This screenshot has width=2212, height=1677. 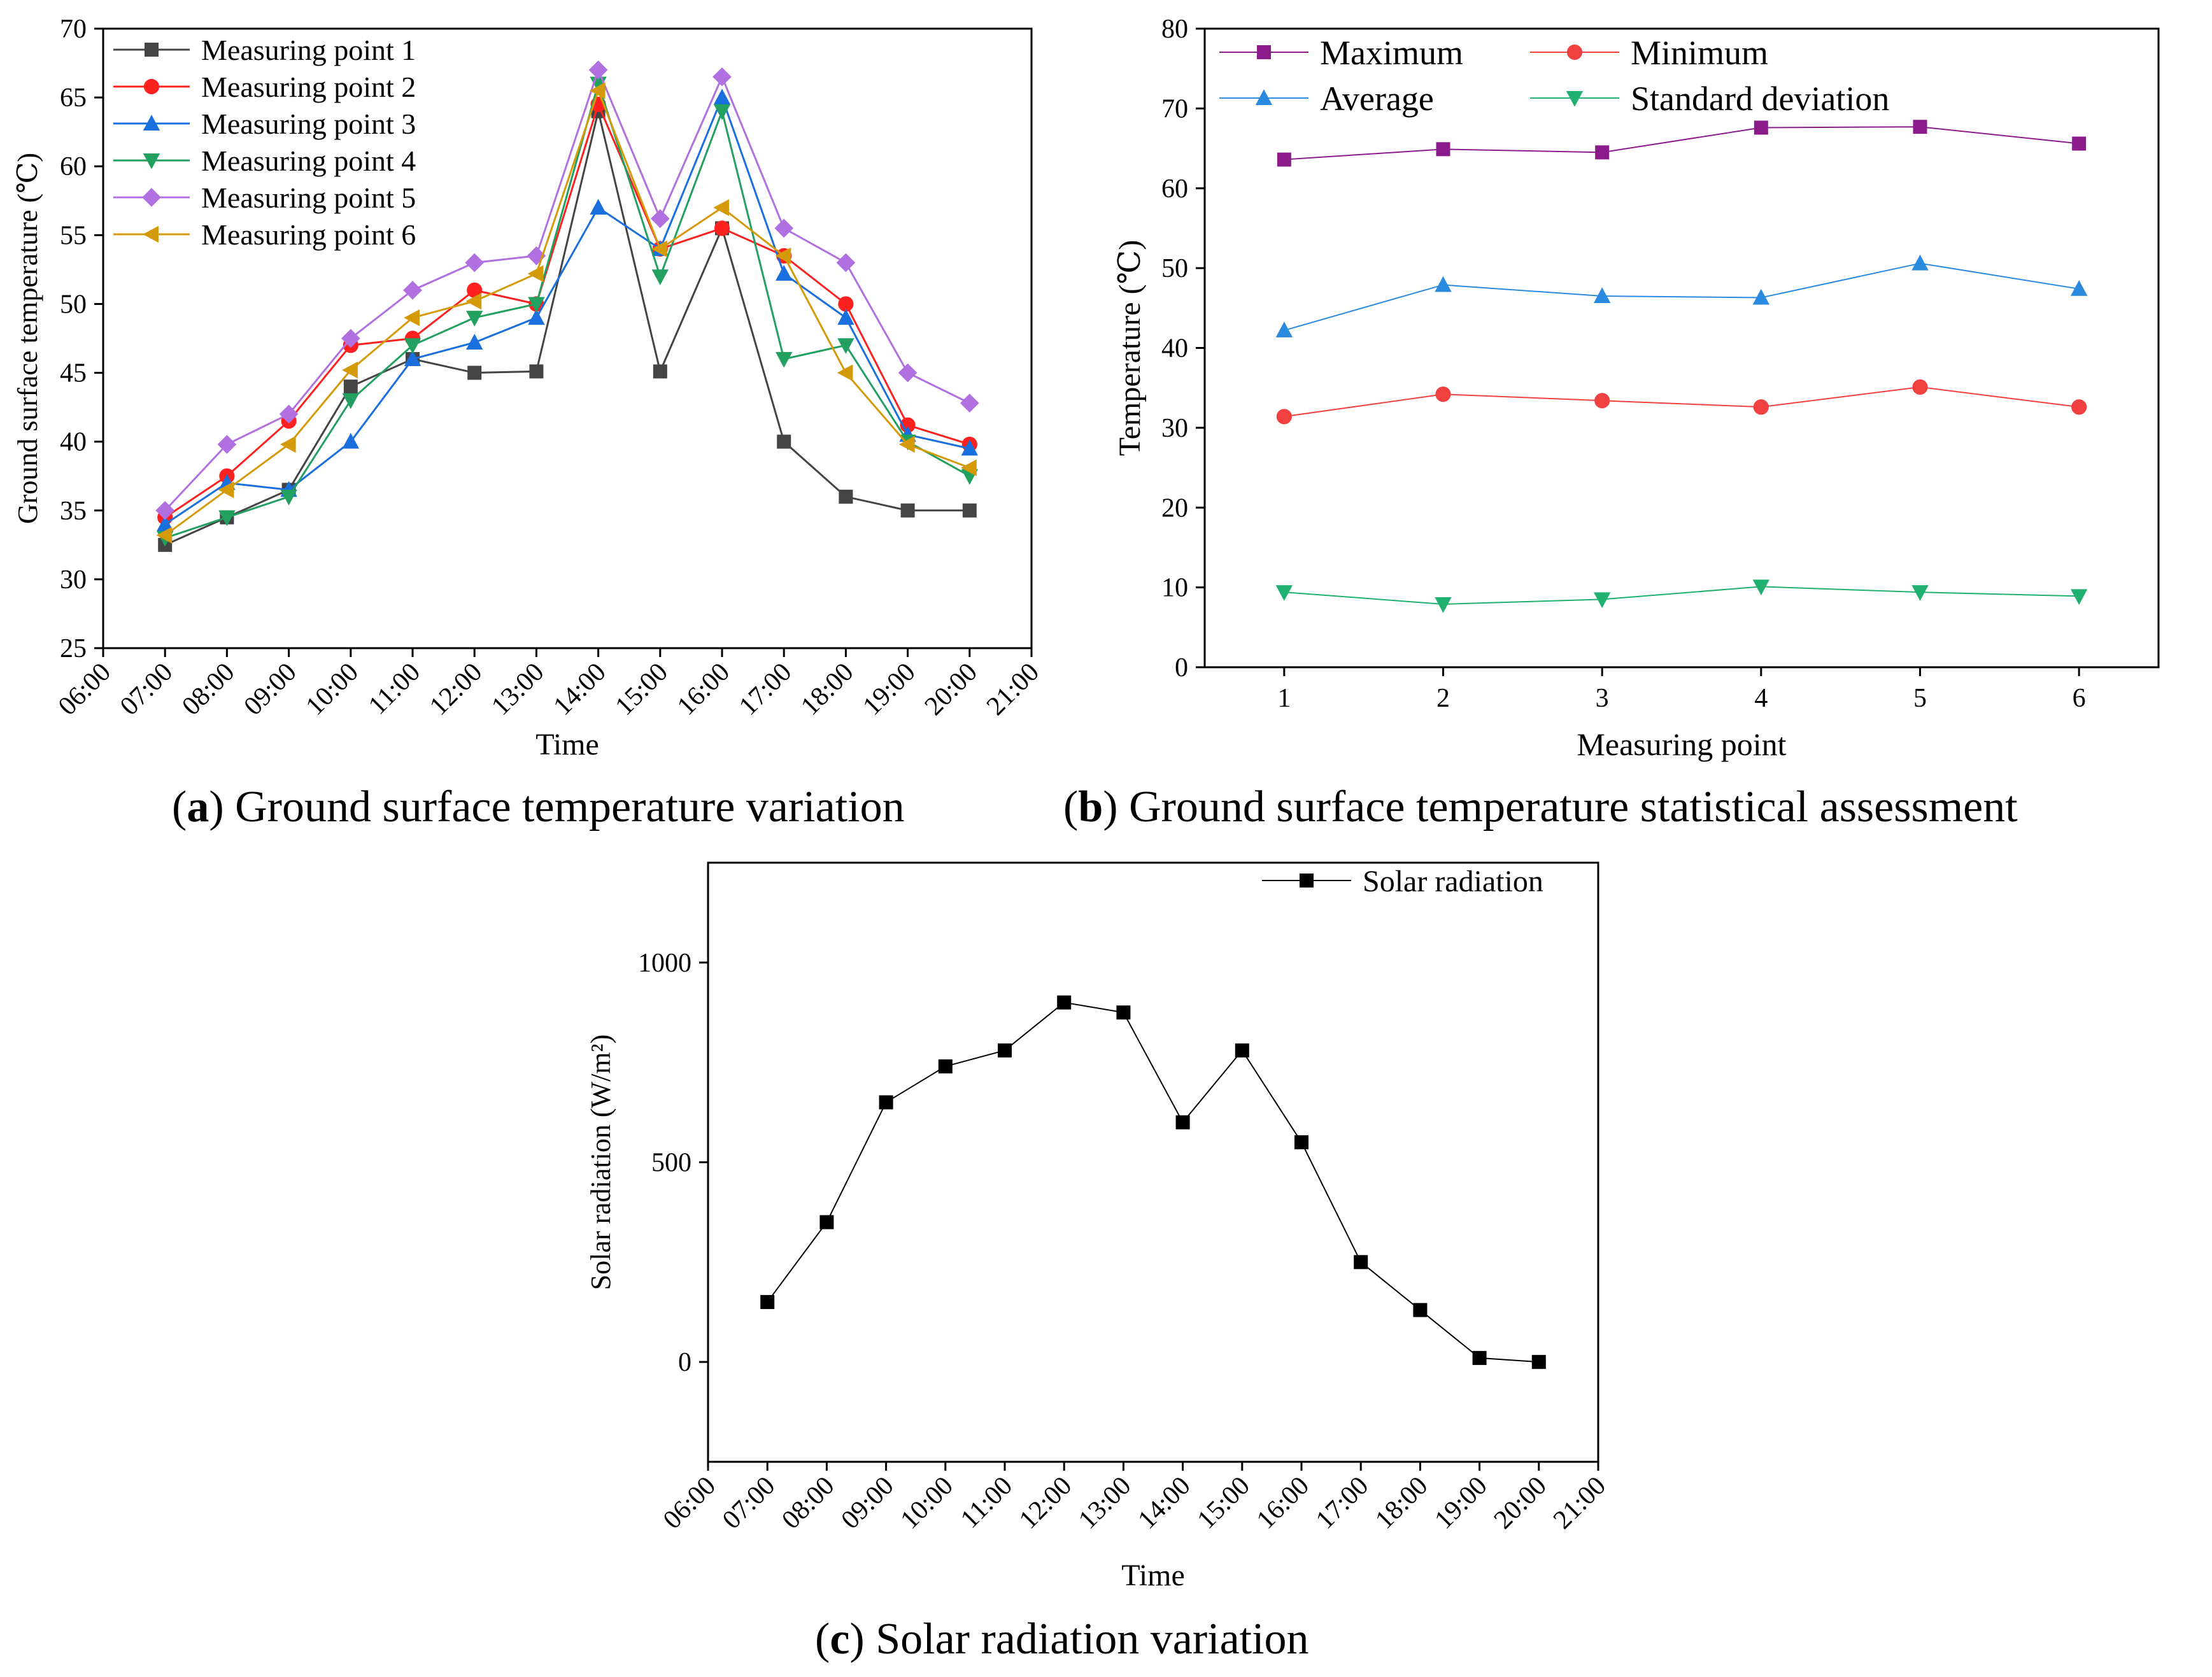 What do you see at coordinates (889, 689) in the screenshot?
I see `a-x-tick-label: 19:00` at bounding box center [889, 689].